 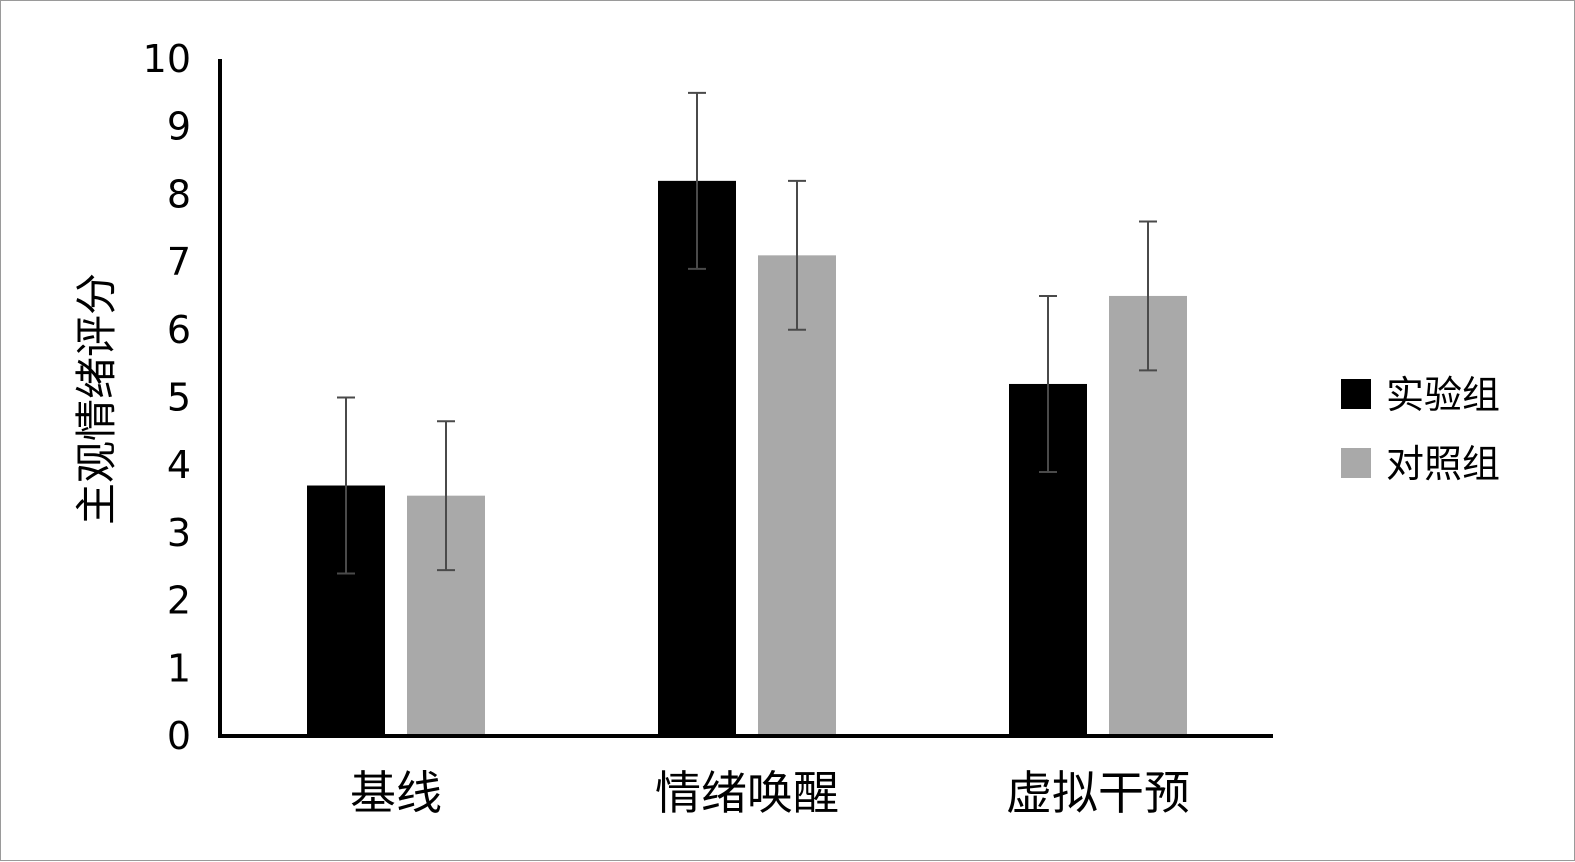 What do you see at coordinates (179, 601) in the screenshot?
I see `y-tick-label: 2` at bounding box center [179, 601].